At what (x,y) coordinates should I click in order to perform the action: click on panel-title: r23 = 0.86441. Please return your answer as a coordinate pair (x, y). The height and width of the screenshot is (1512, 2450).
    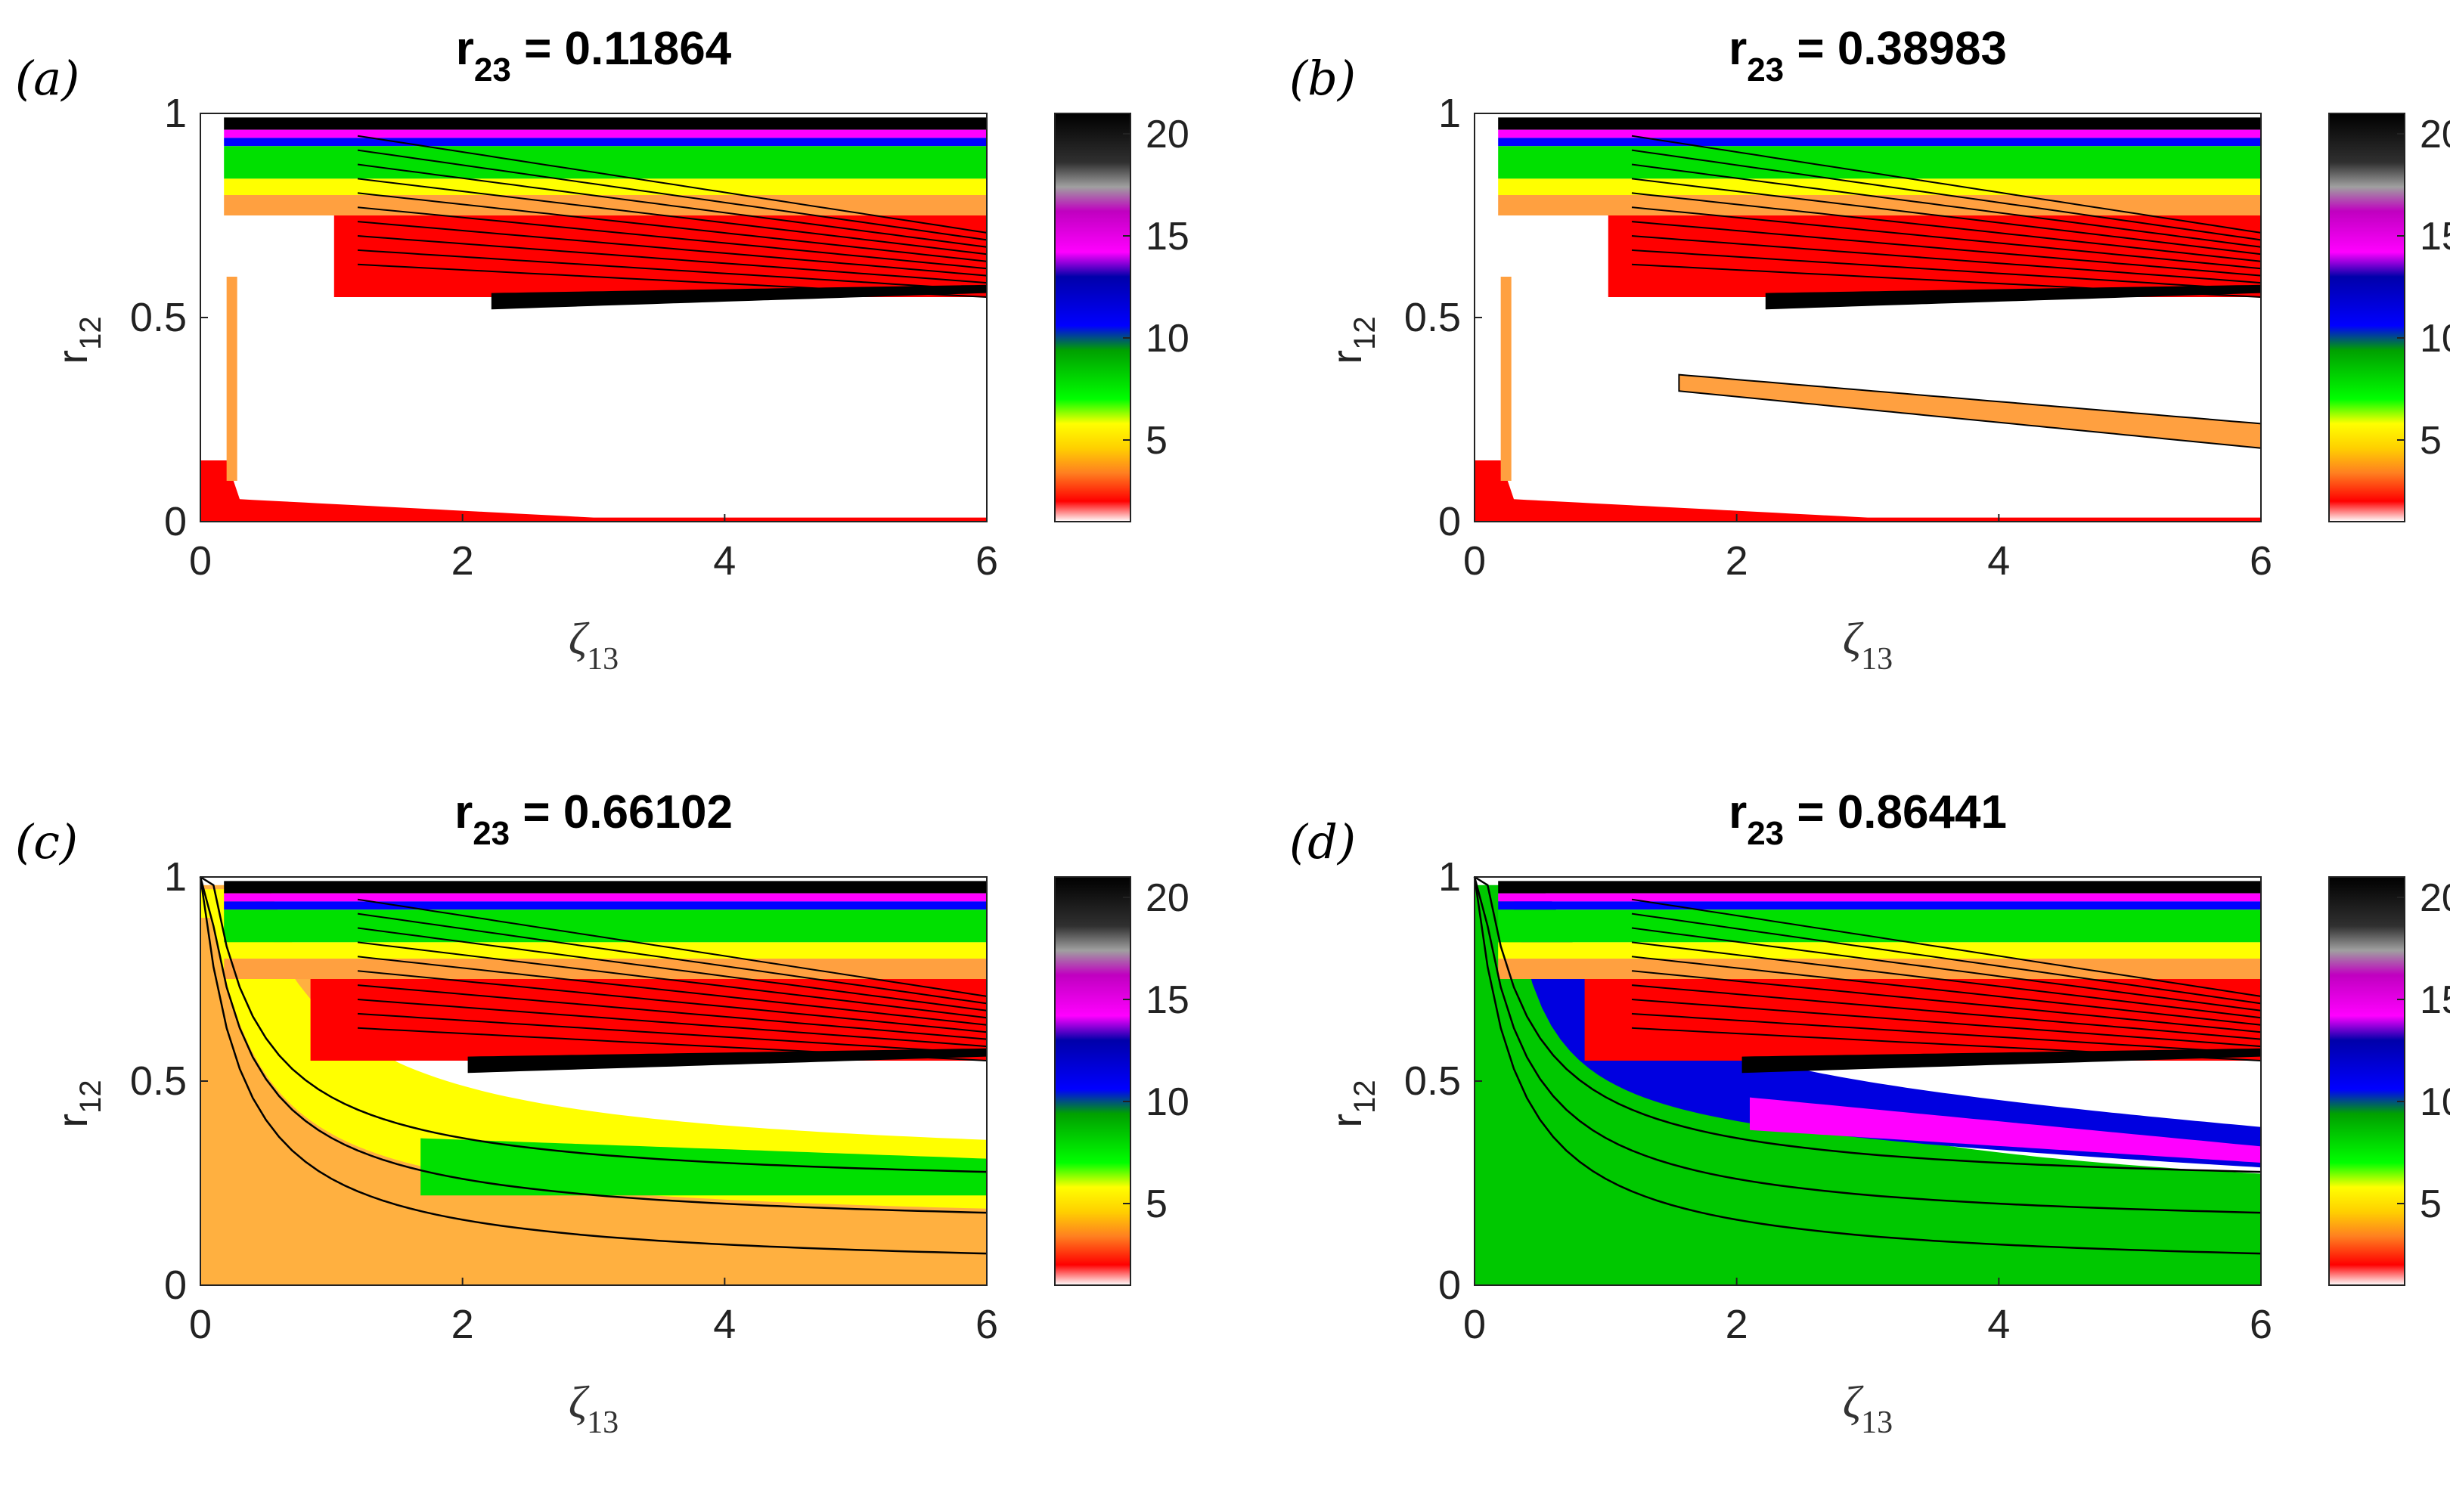
    Looking at the image, I should click on (1868, 819).